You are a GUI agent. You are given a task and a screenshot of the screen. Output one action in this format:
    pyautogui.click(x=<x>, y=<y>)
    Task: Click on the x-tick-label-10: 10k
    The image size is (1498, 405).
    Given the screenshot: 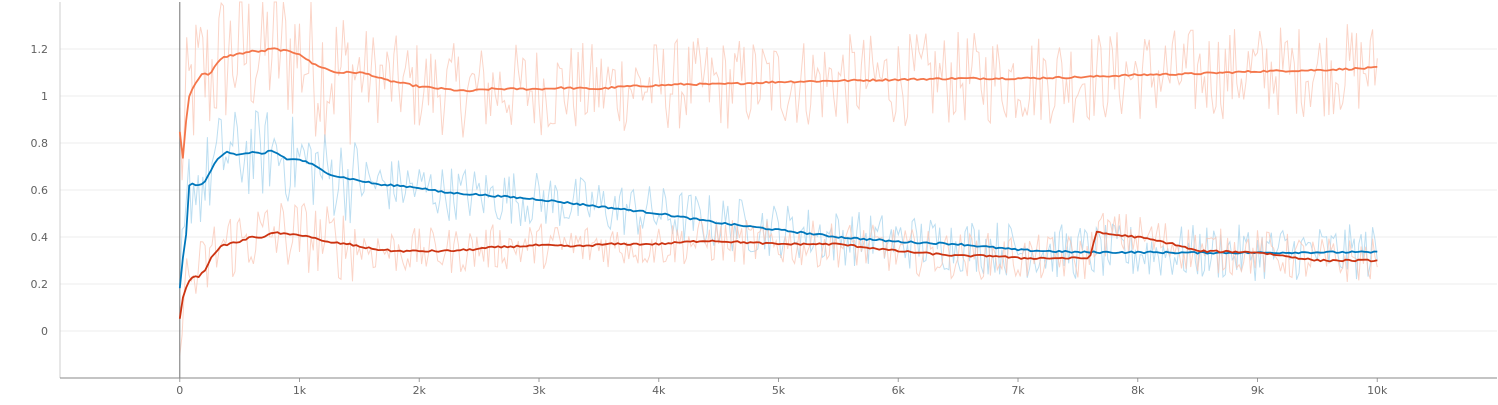 What is the action you would take?
    pyautogui.click(x=1377, y=390)
    